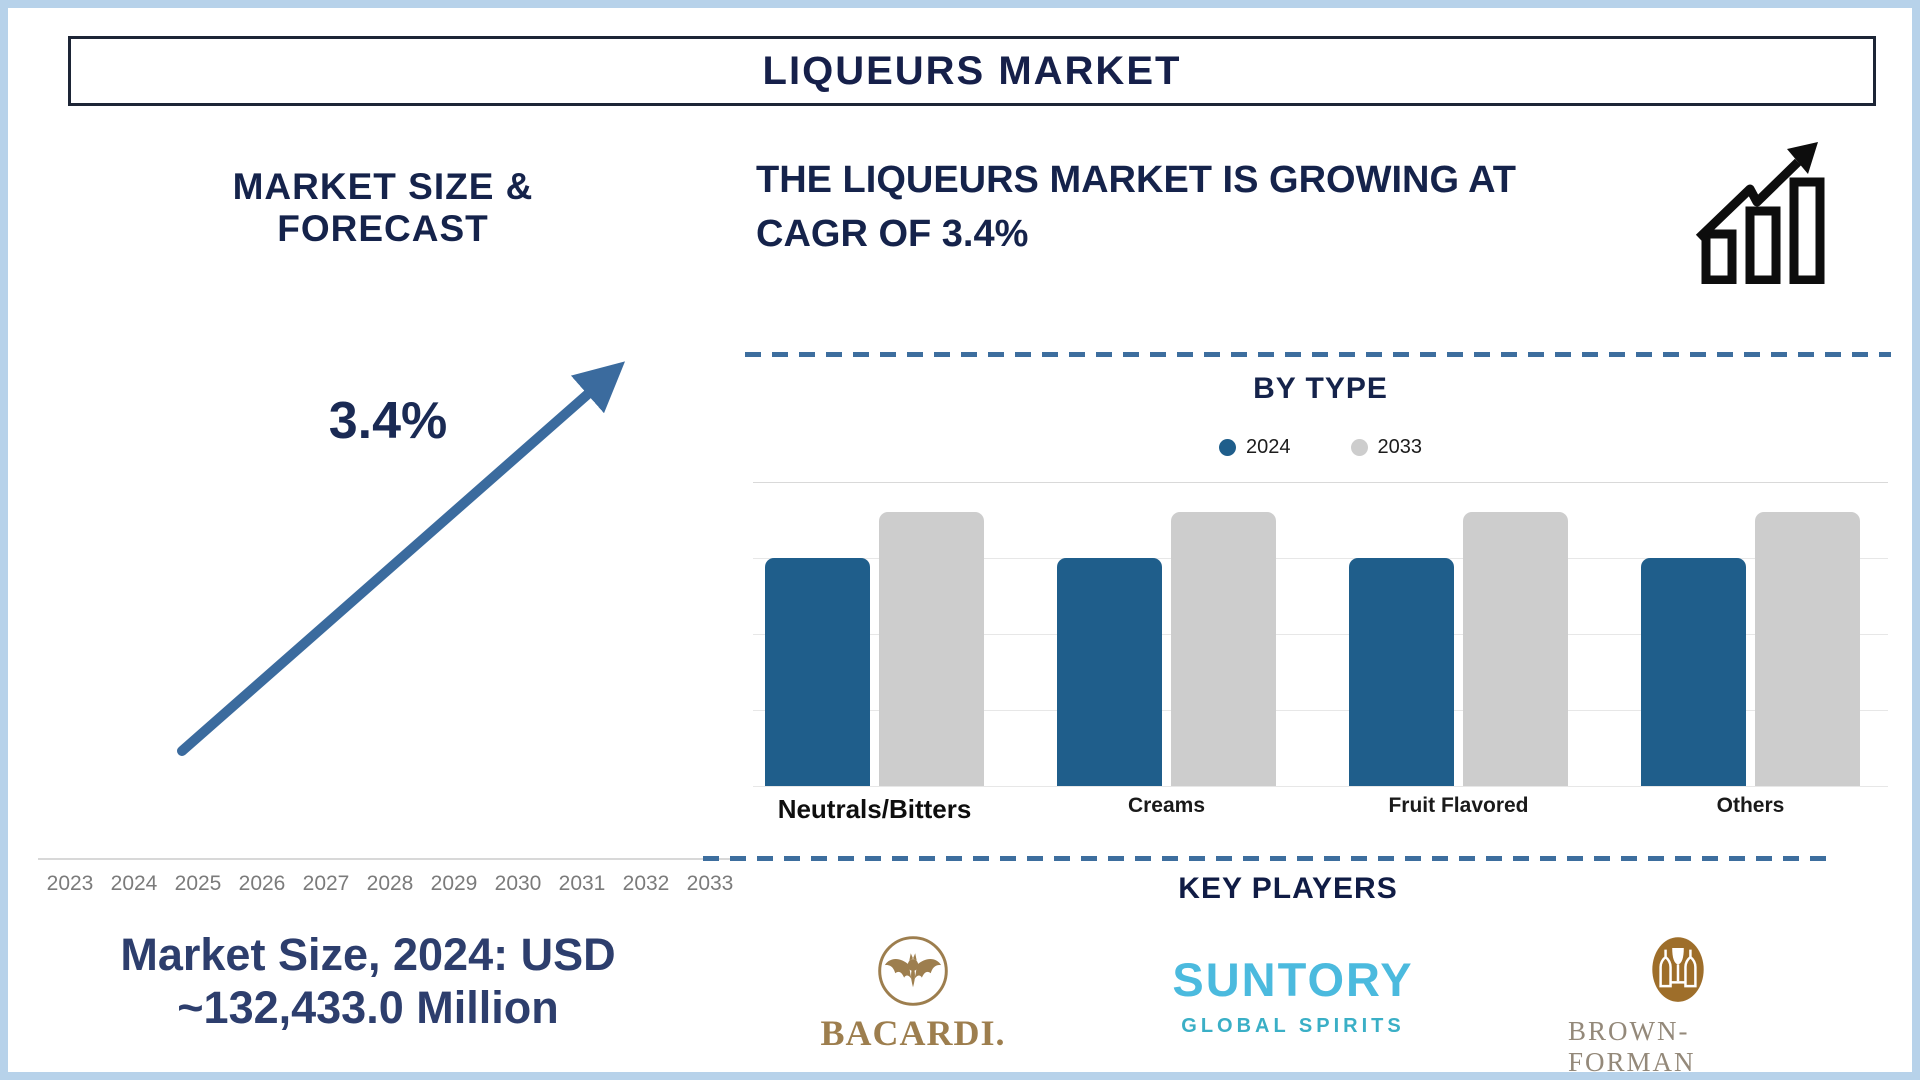  I want to click on year-label: 2030, so click(518, 883).